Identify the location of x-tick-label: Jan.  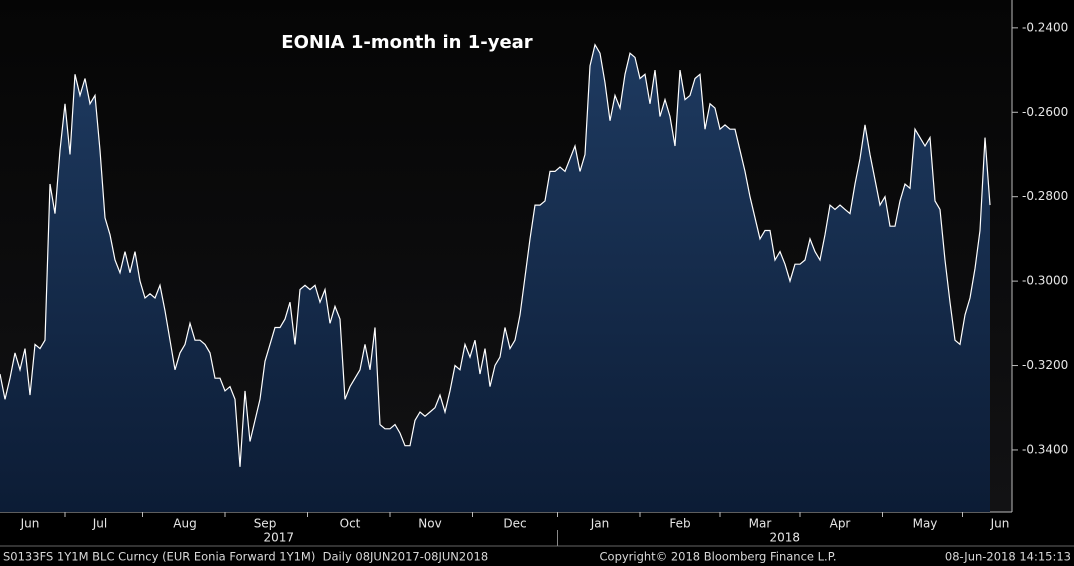
(600, 524).